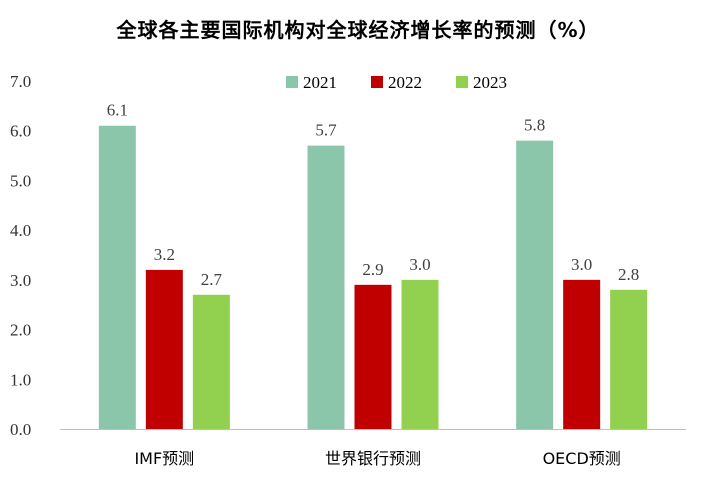 This screenshot has height=502, width=716. What do you see at coordinates (20, 255) in the screenshot?
I see `y-axis-ticks: 0.0 1.0 2.0 3.0 4.0 5.0 6.0 7.0` at bounding box center [20, 255].